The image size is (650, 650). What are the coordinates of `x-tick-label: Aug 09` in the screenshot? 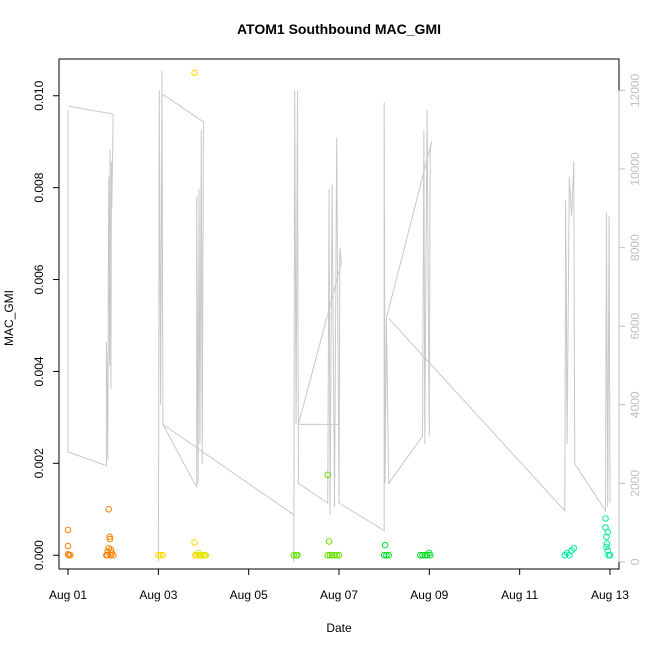 It's located at (429, 595).